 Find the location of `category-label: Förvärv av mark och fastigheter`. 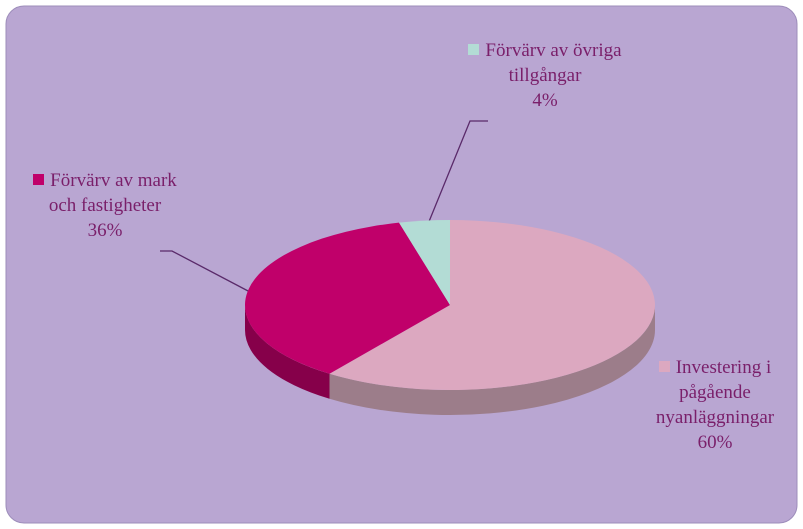

category-label: Förvärv av mark och fastigheter is located at coordinates (112, 193).